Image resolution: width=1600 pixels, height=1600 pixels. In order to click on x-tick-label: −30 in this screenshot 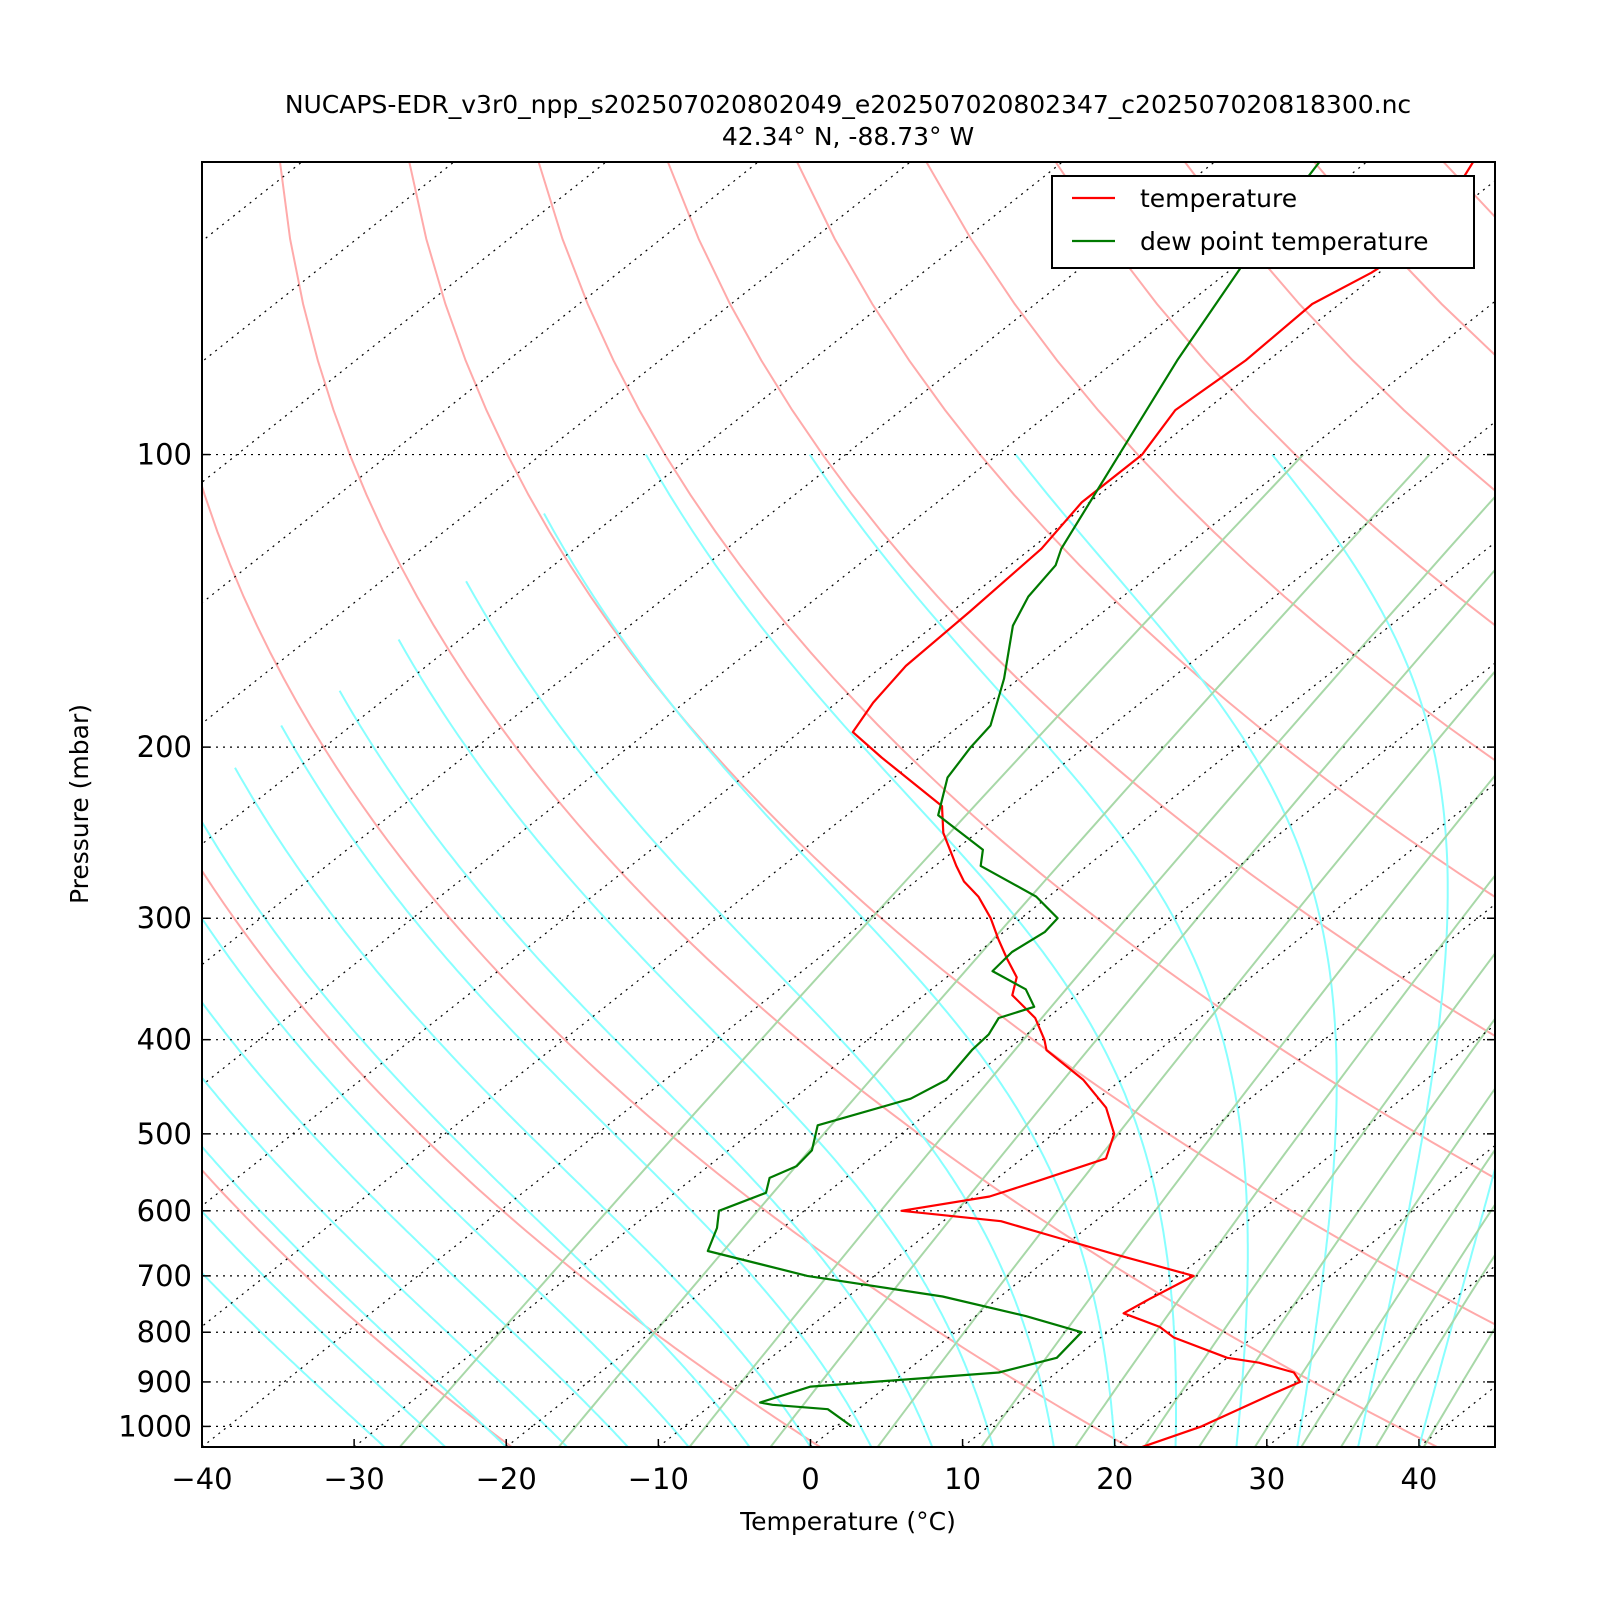, I will do `click(354, 1479)`.